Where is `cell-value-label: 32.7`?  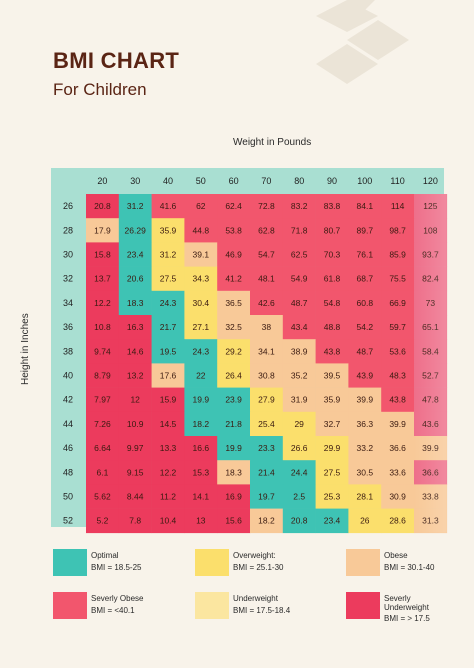 cell-value-label: 32.7 is located at coordinates (332, 424).